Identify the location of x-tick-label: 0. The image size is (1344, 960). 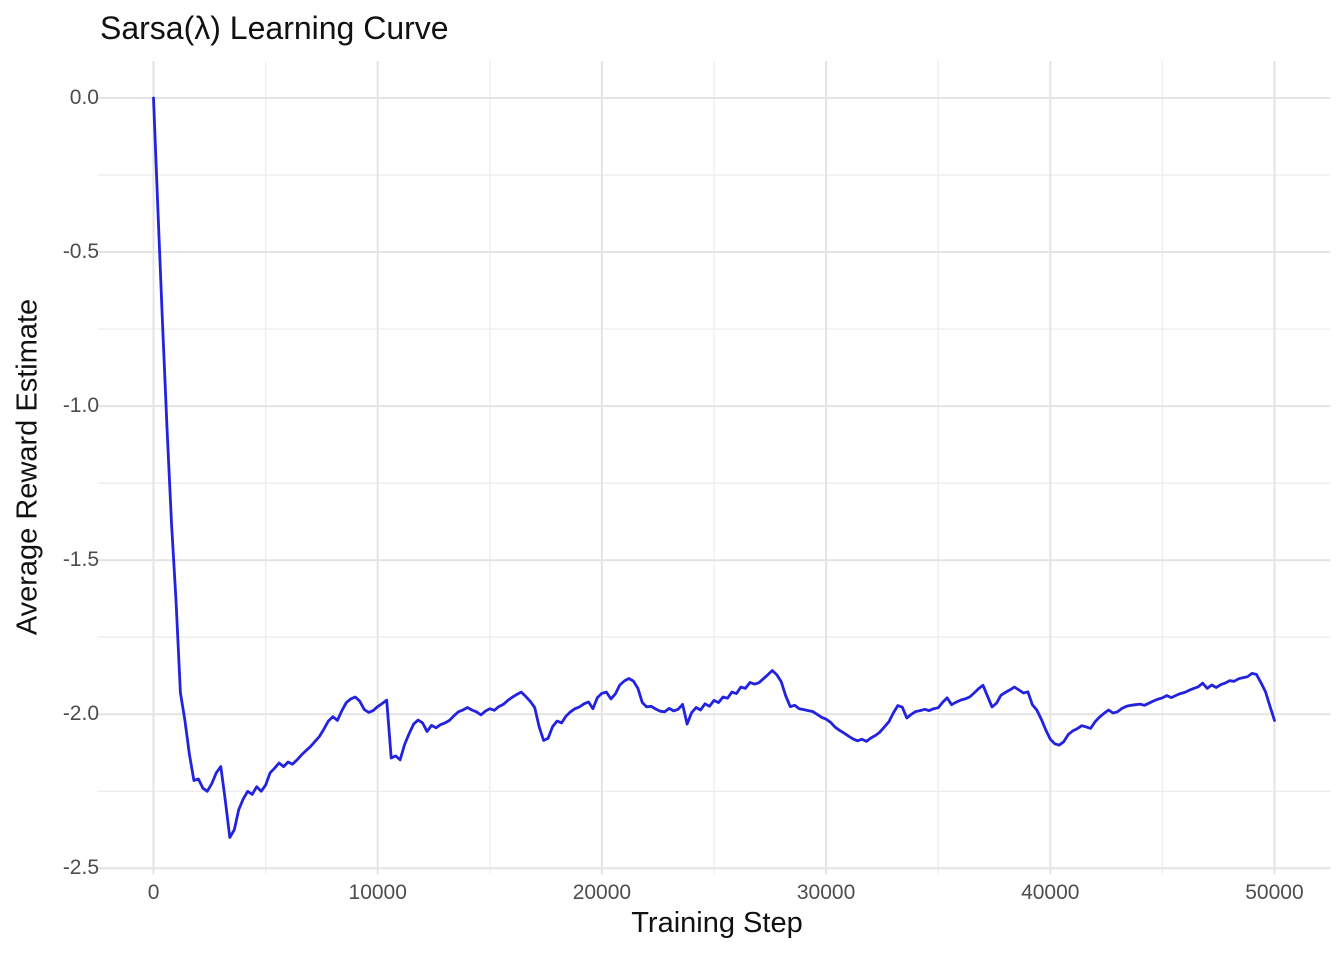
(153, 892).